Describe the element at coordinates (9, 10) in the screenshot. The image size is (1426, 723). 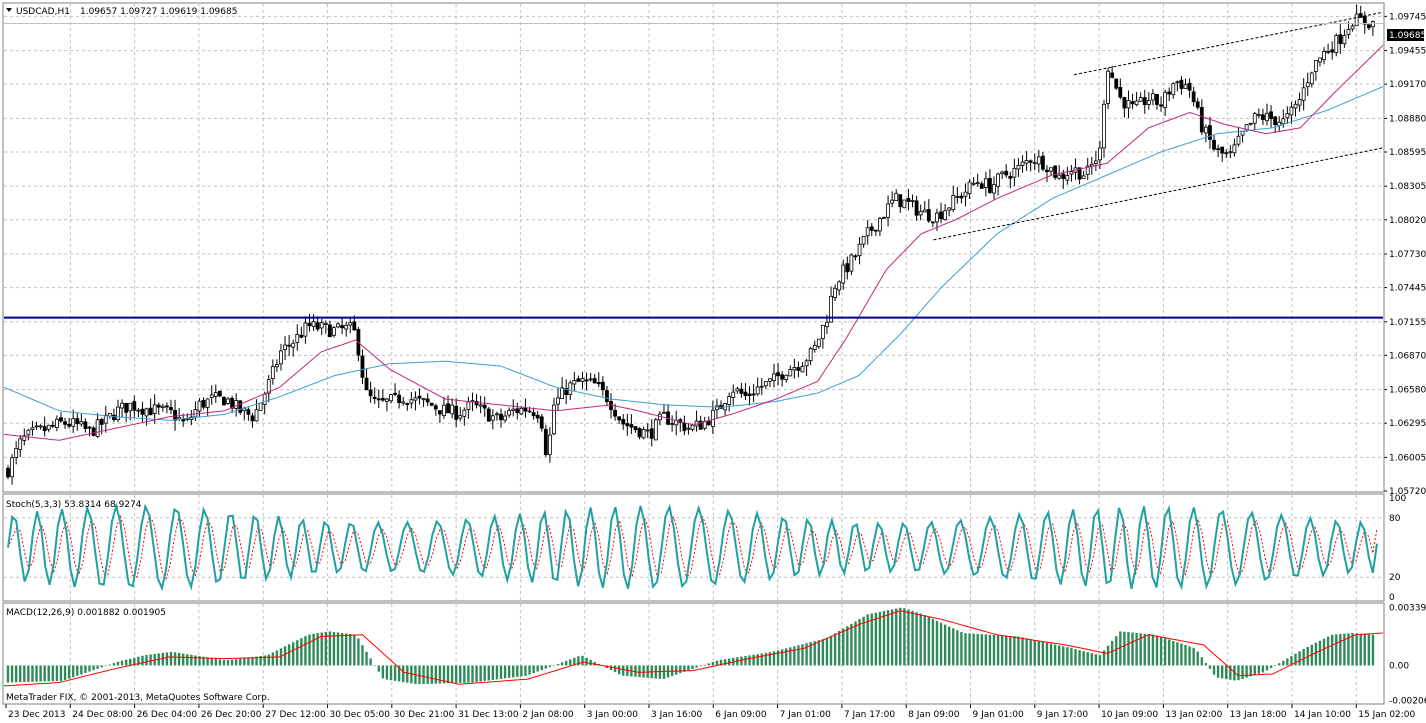
I see `symbol-menu-icon` at that location.